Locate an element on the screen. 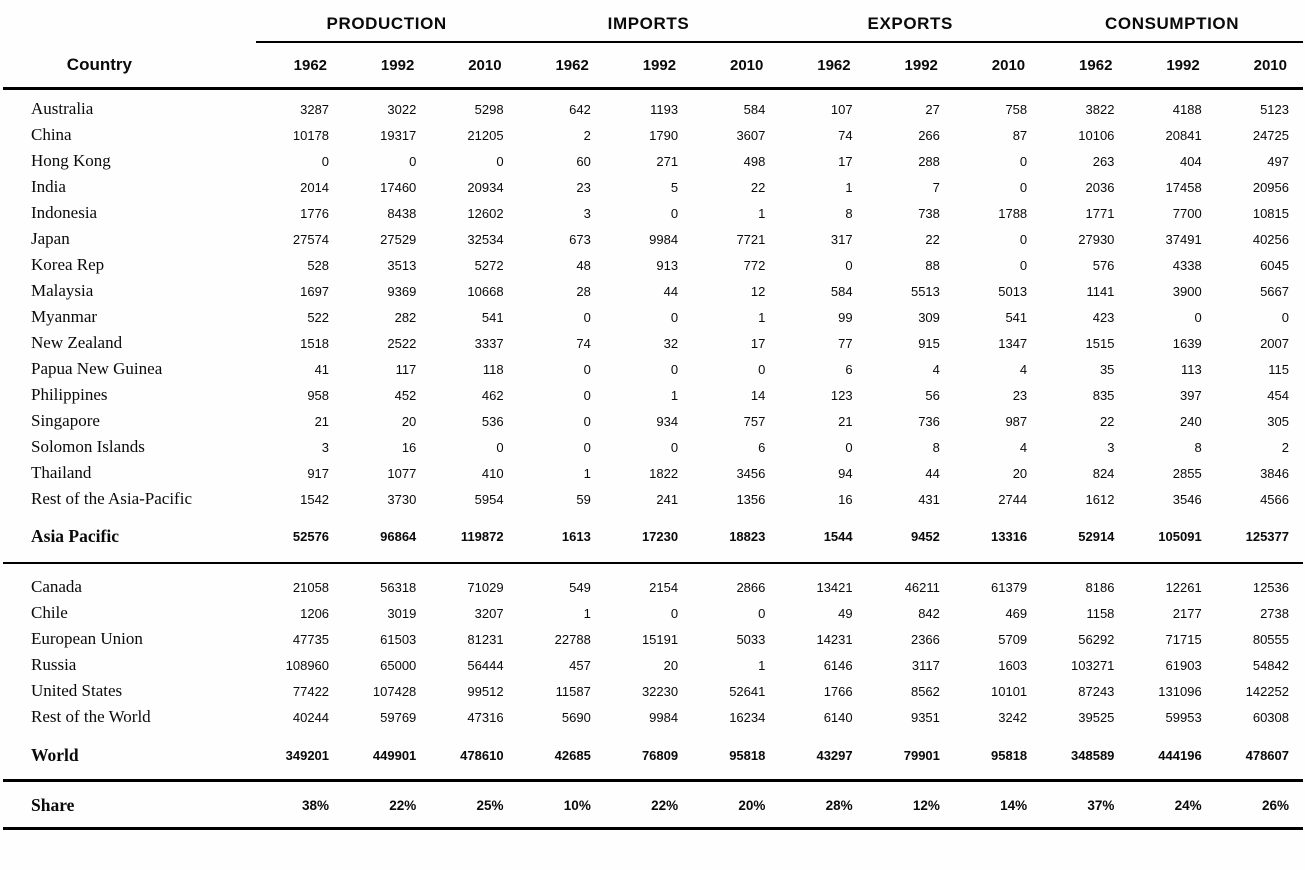  value-cell: 15191 is located at coordinates (660, 639).